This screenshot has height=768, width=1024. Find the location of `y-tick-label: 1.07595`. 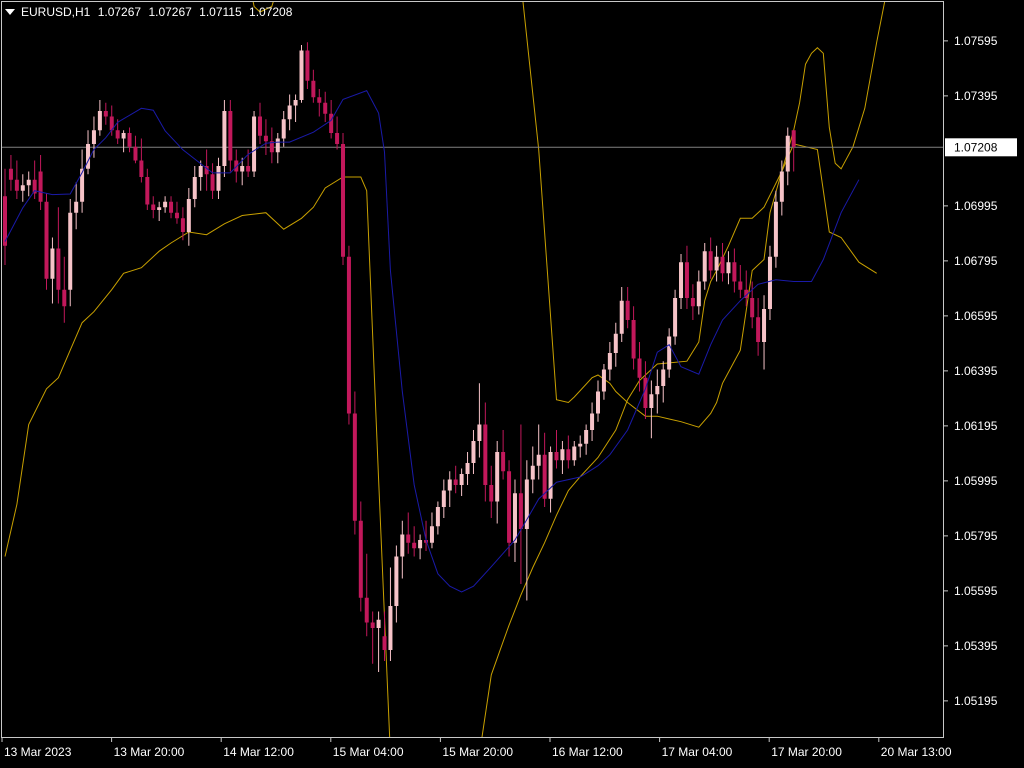

y-tick-label: 1.07595 is located at coordinates (976, 41).